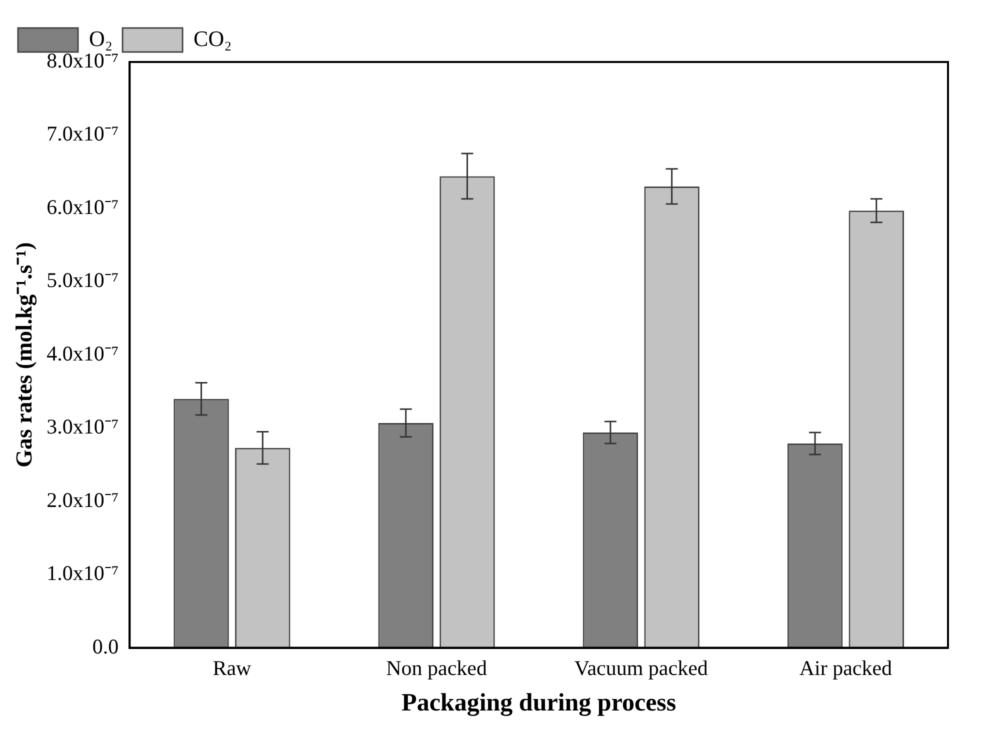 Image resolution: width=990 pixels, height=735 pixels. Describe the element at coordinates (539, 702) in the screenshot. I see `x-axis-title: Packaging during process` at that location.